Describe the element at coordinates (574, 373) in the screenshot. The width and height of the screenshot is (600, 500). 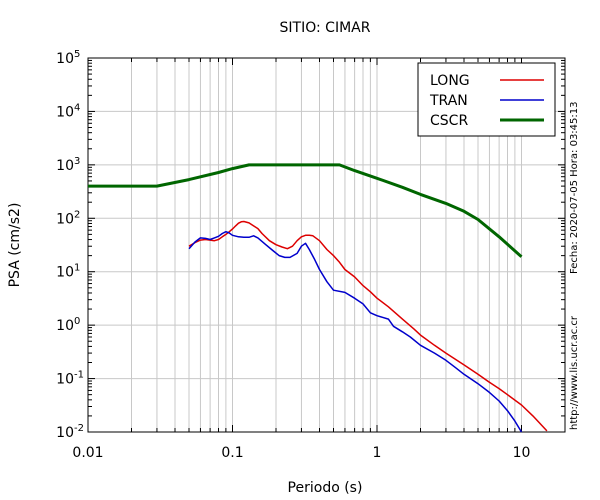
I see `source-url: http://www.lis.ucr.ac.cr` at that location.